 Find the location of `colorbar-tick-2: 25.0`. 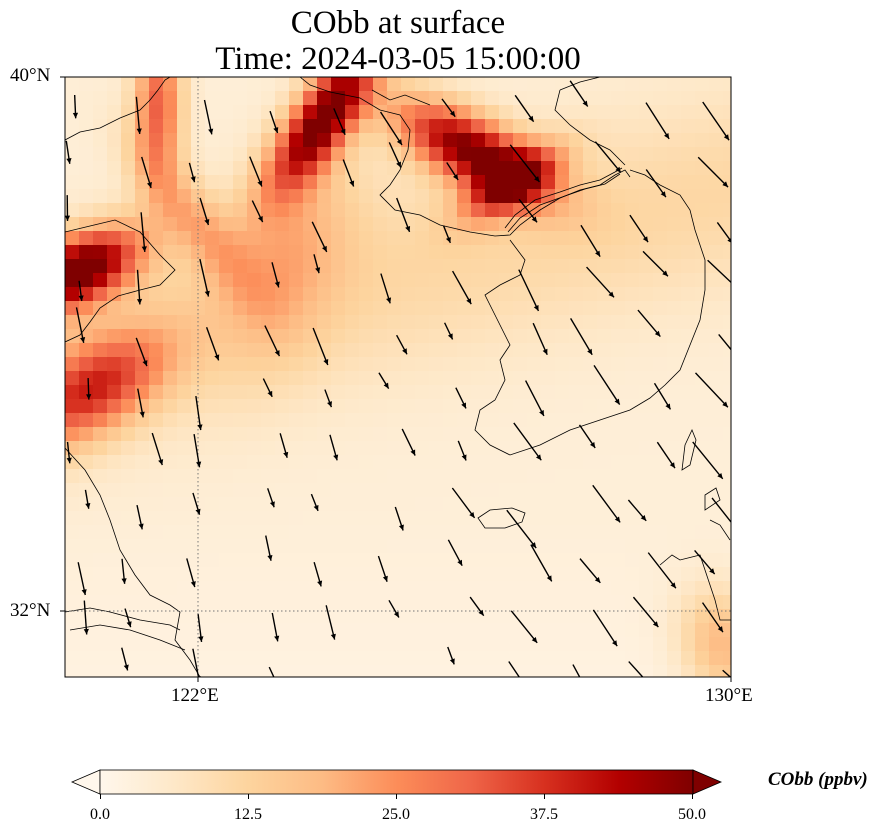

colorbar-tick-2: 25.0 is located at coordinates (396, 814).